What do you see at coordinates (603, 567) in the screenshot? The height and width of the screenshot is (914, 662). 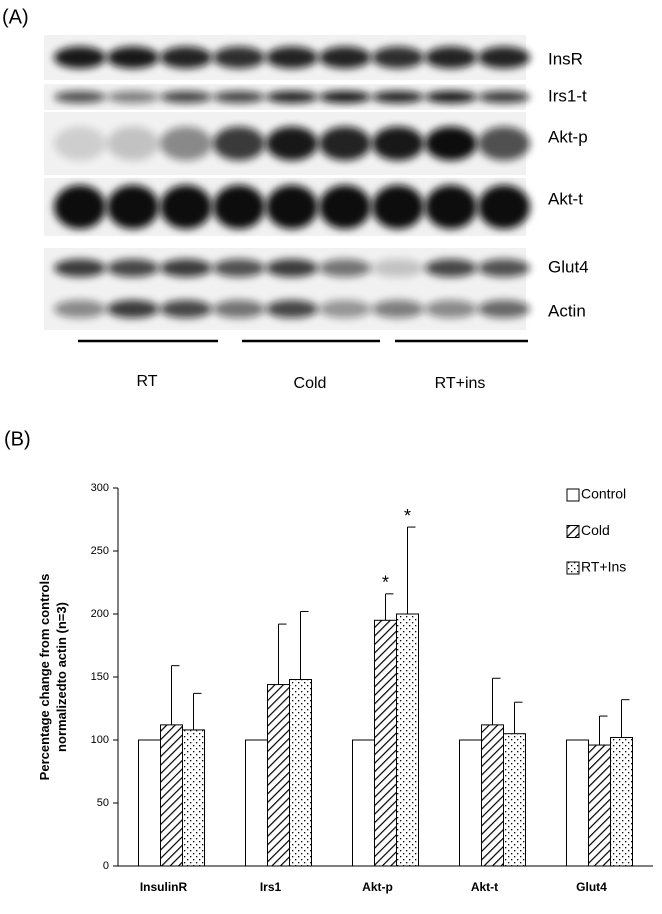 I see `legend-label: RT+Ins` at bounding box center [603, 567].